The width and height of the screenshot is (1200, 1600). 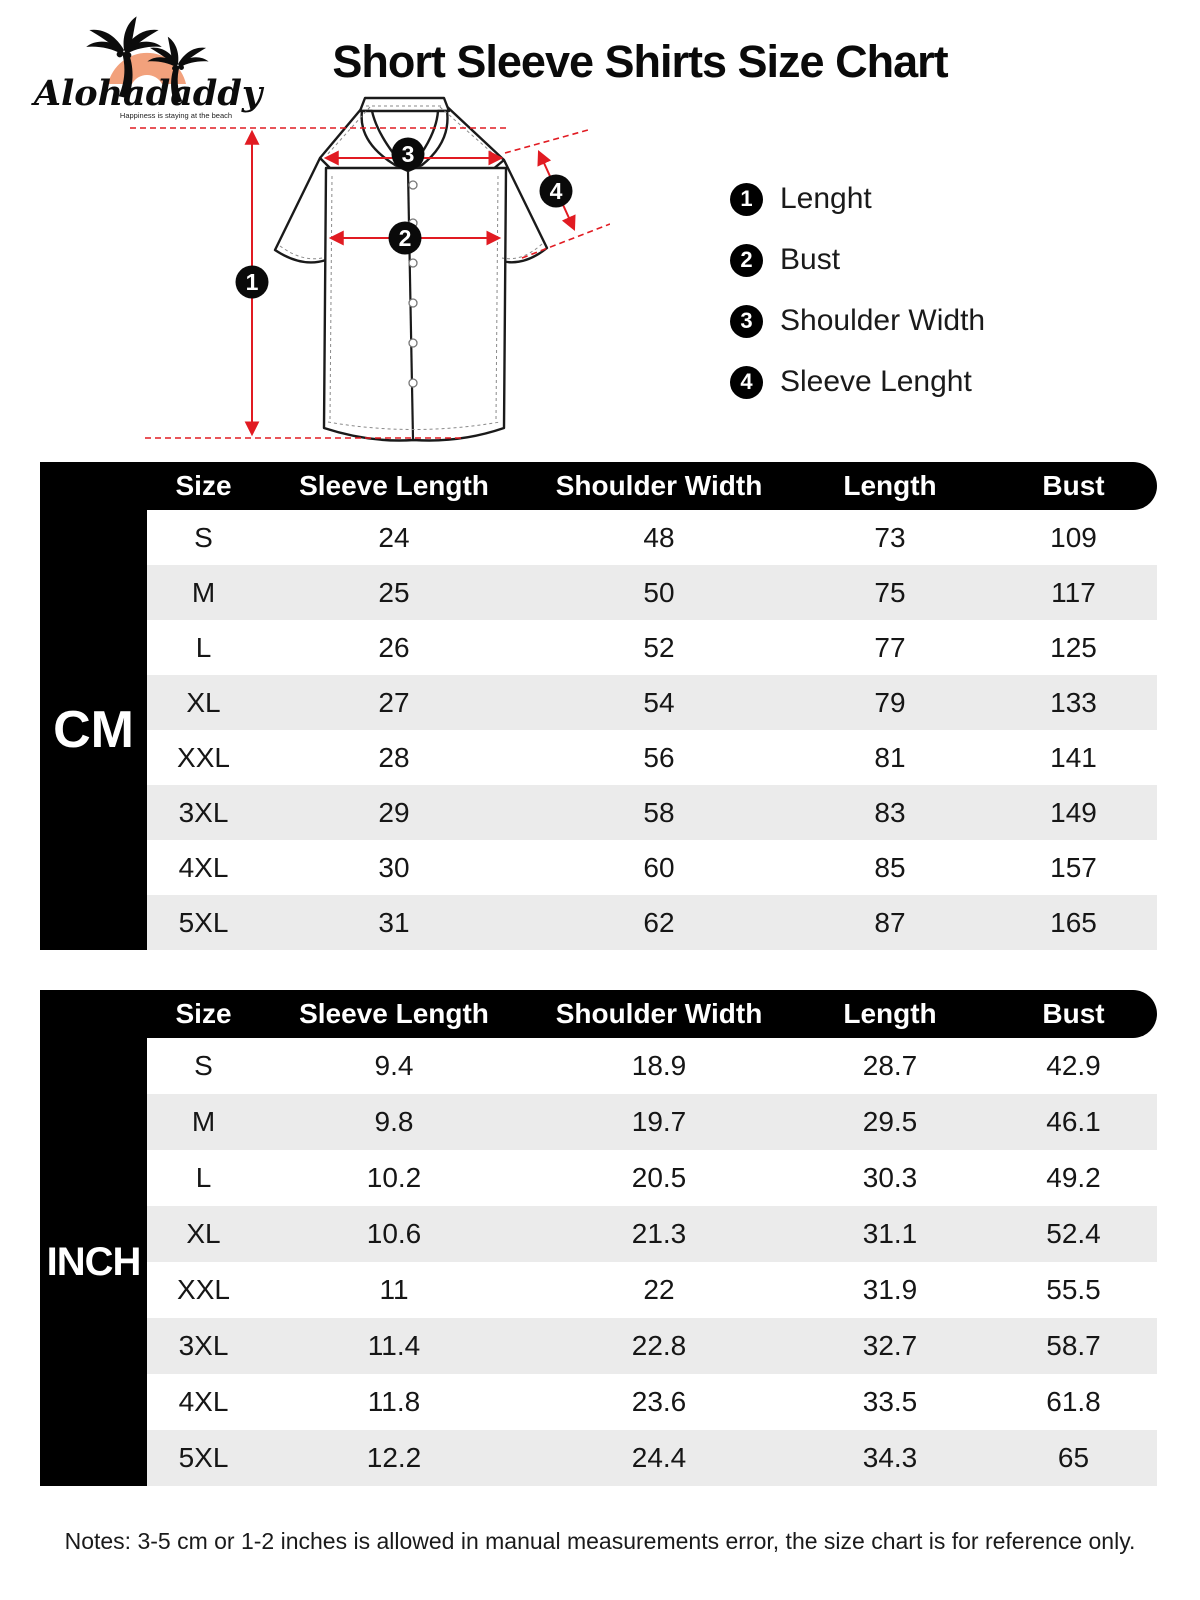 I want to click on shirt-measurement-diagram: 1 2 3 4, so click(x=370, y=269).